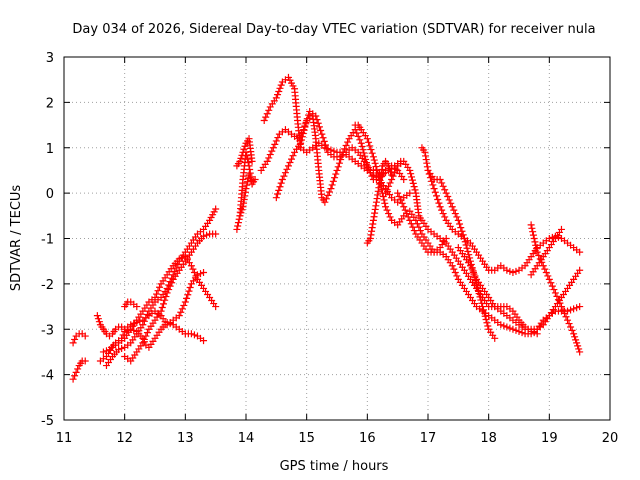 Image resolution: width=640 pixels, height=480 pixels. Describe the element at coordinates (367, 438) in the screenshot. I see `x-tick-label: 16` at that location.